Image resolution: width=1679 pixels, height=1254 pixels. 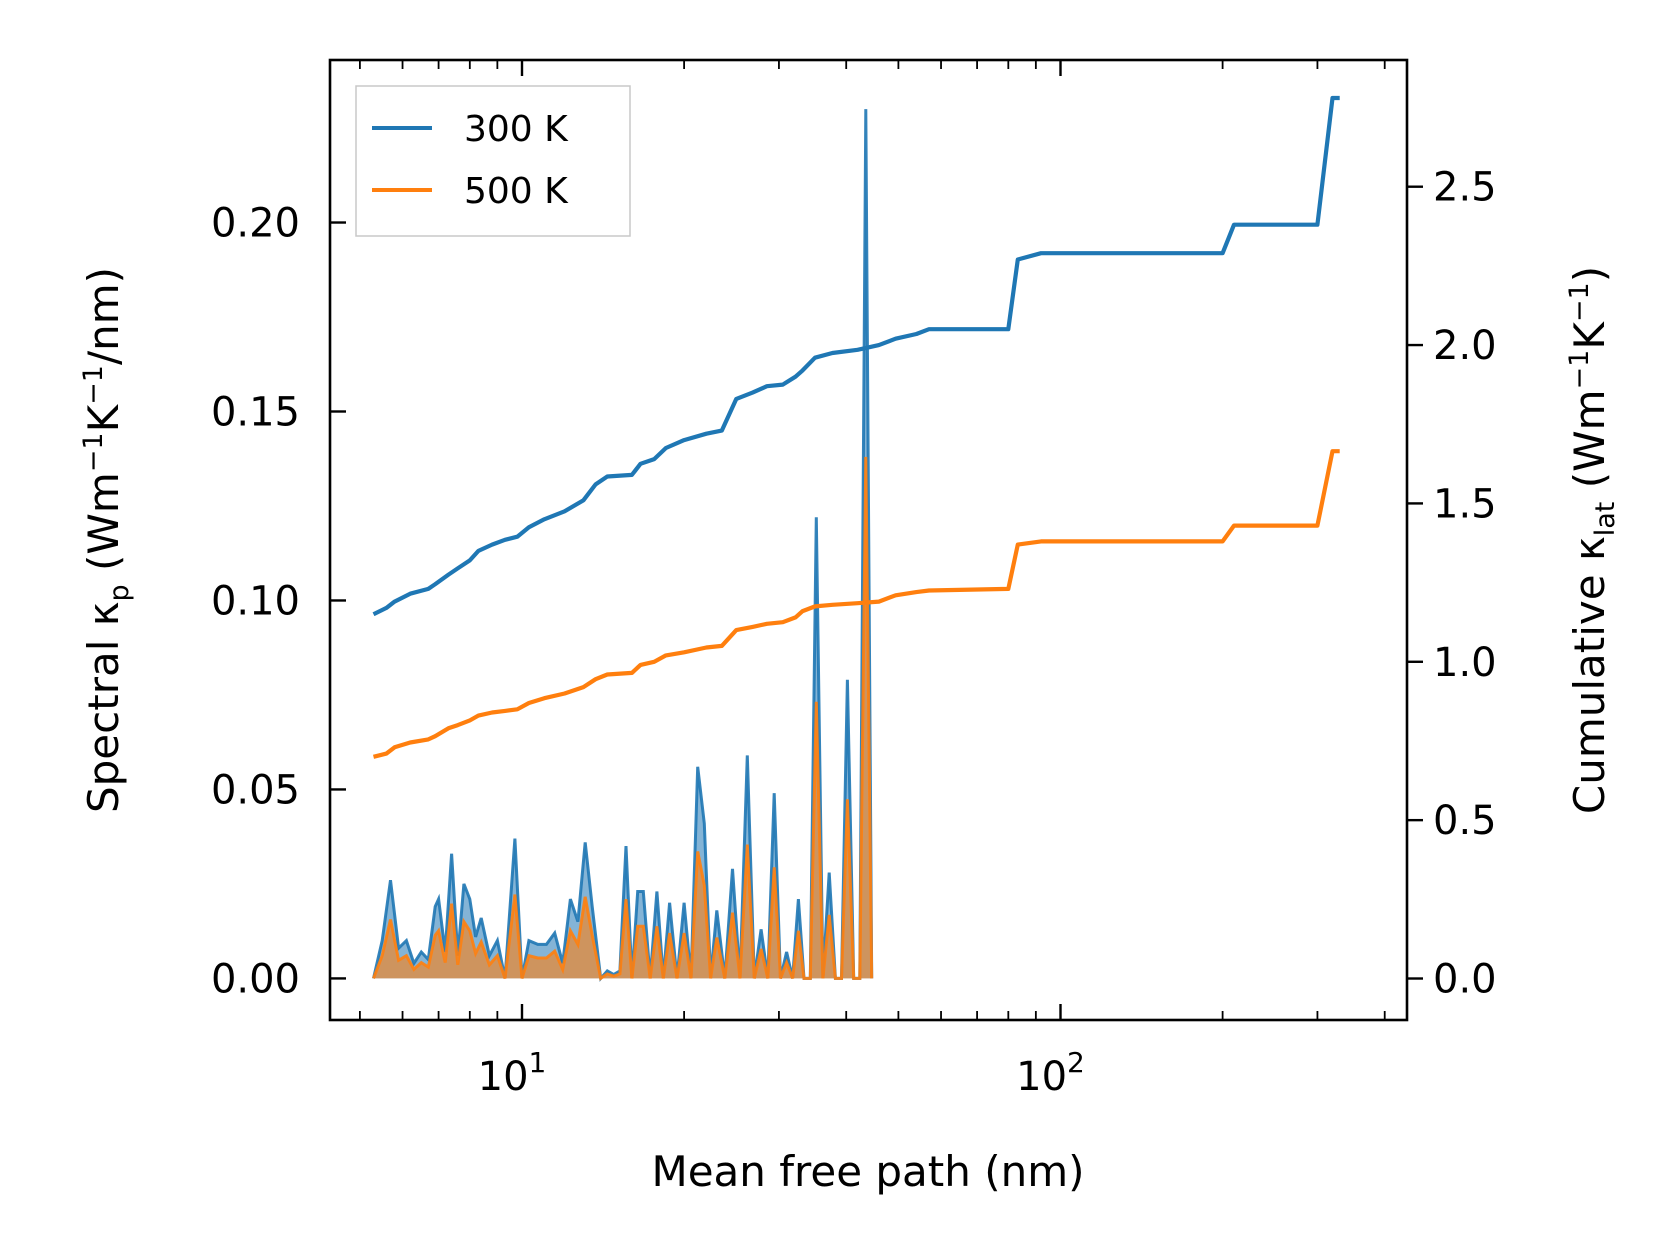 What do you see at coordinates (119, 592) in the screenshot?
I see `y-left-label-sub: p` at bounding box center [119, 592].